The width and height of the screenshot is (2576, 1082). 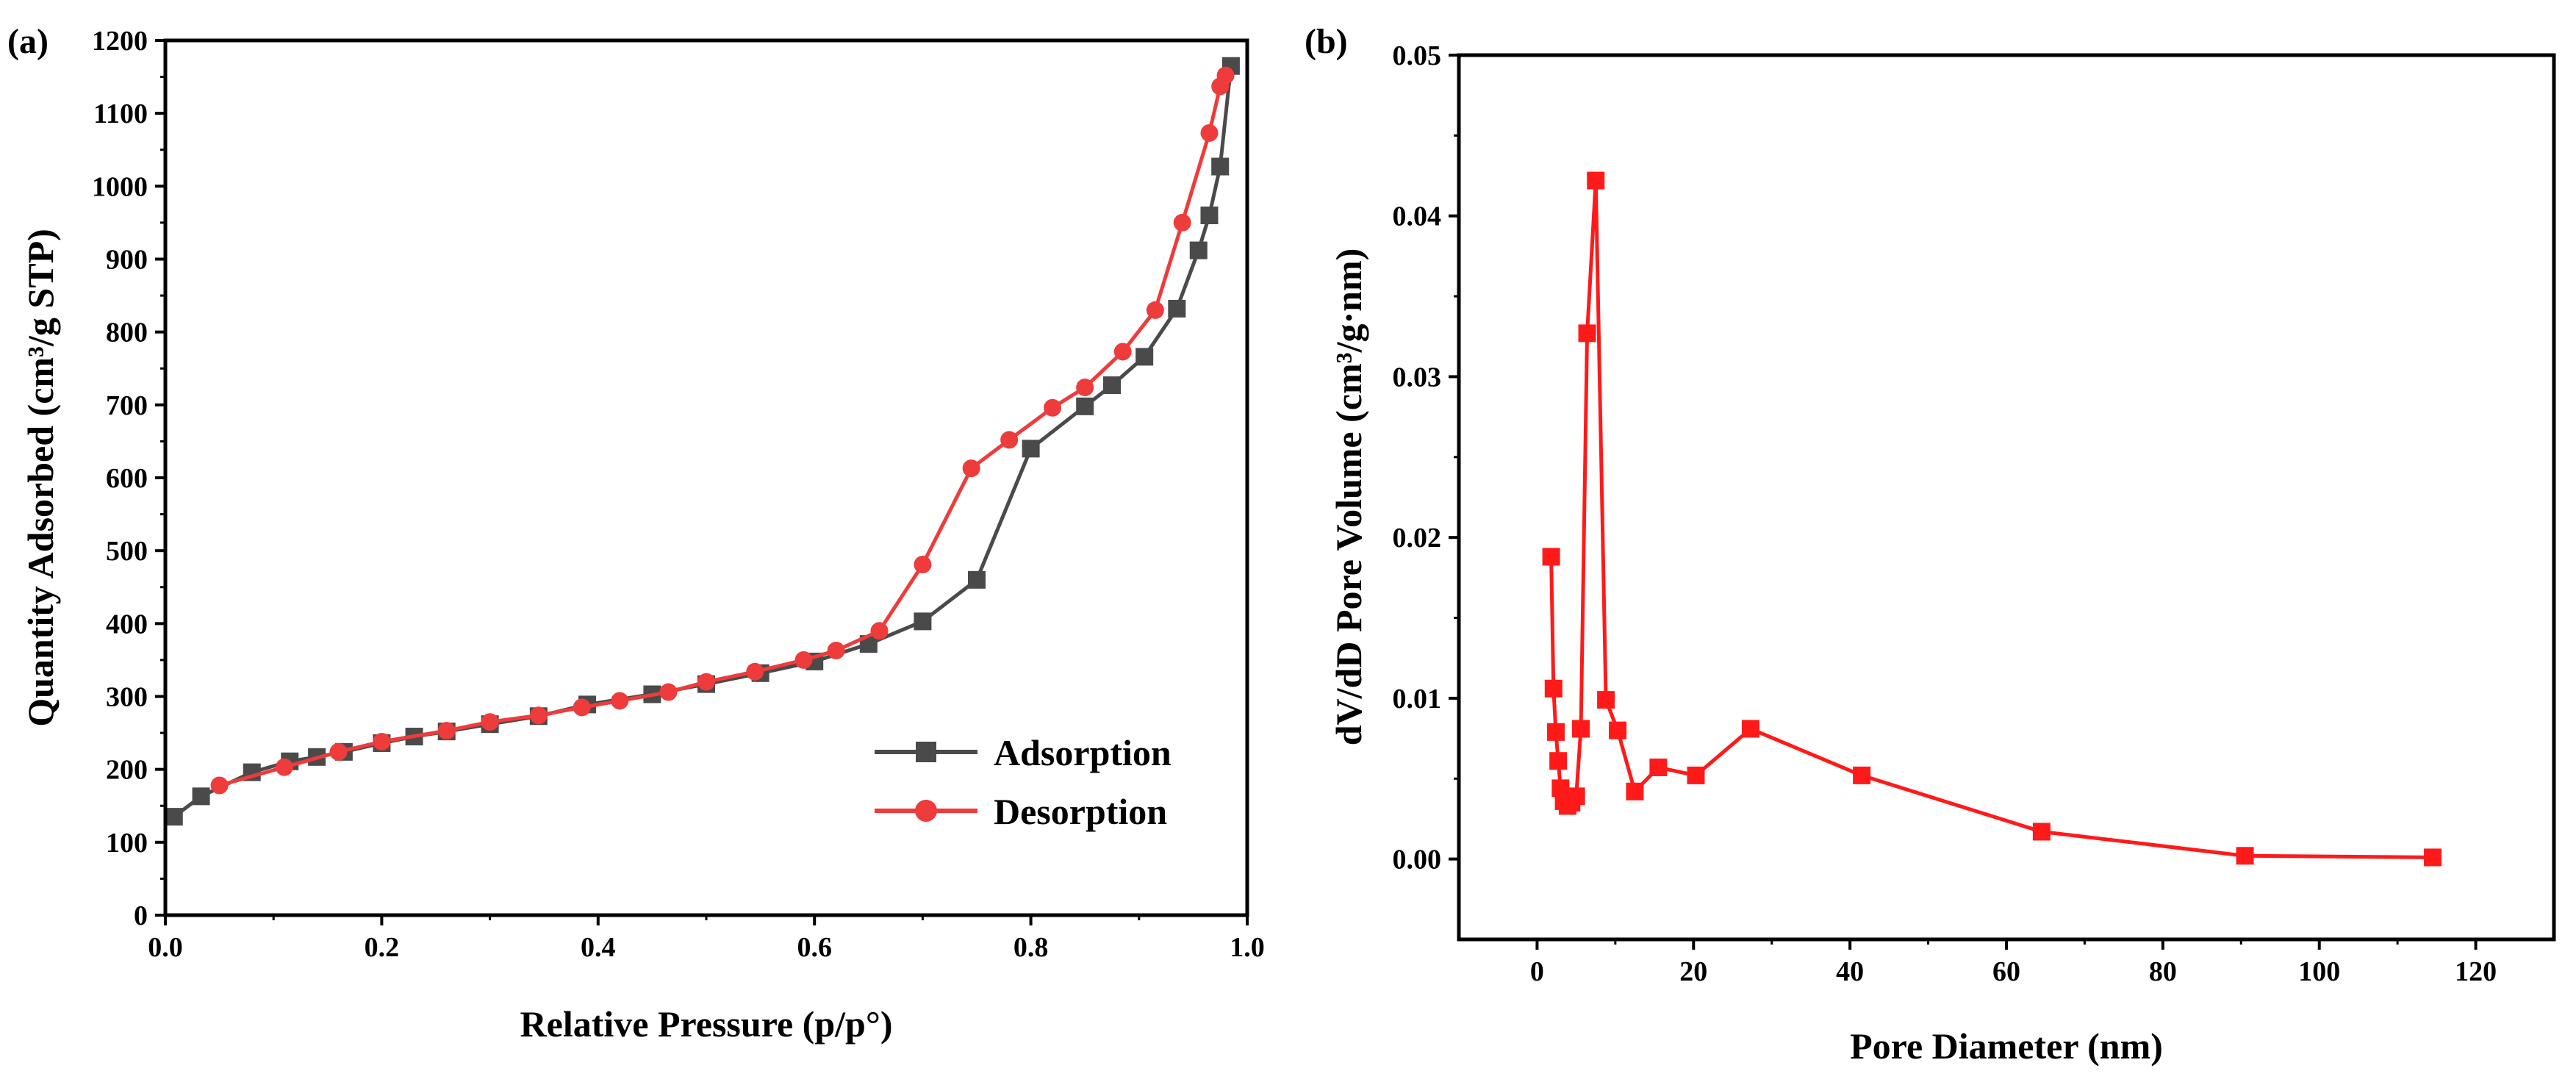 I want to click on y-tick-label: 0.00, so click(x=1417, y=860).